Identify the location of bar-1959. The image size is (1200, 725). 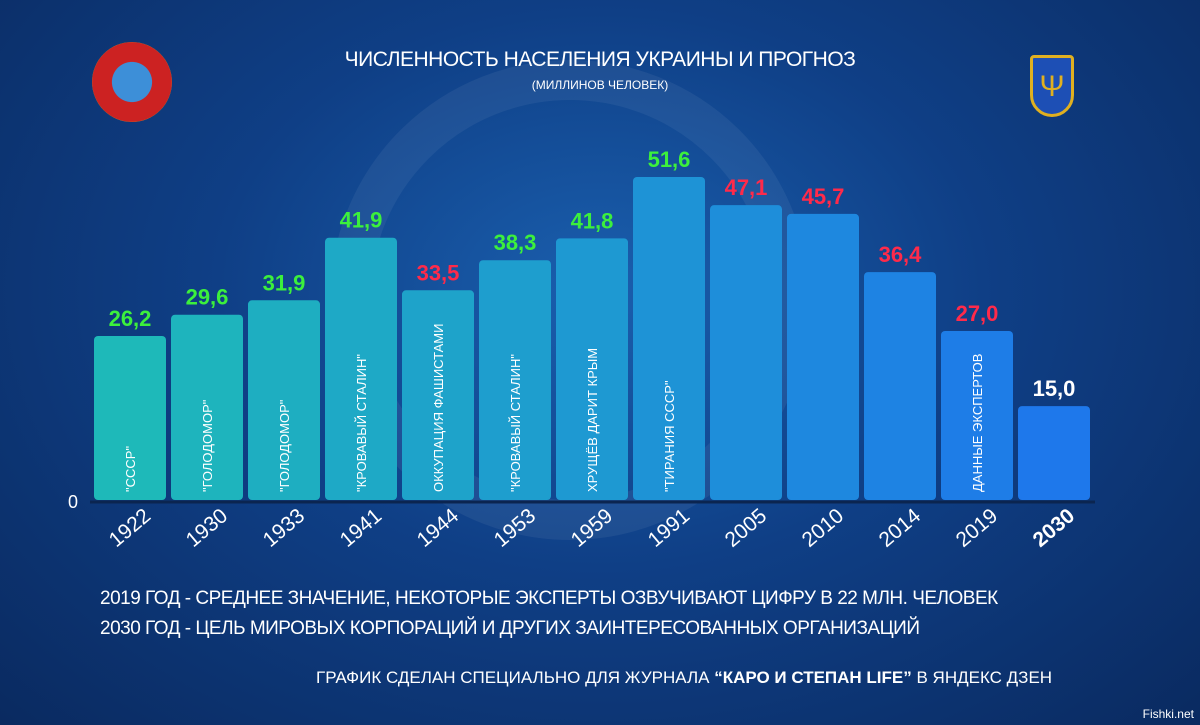
(592, 369).